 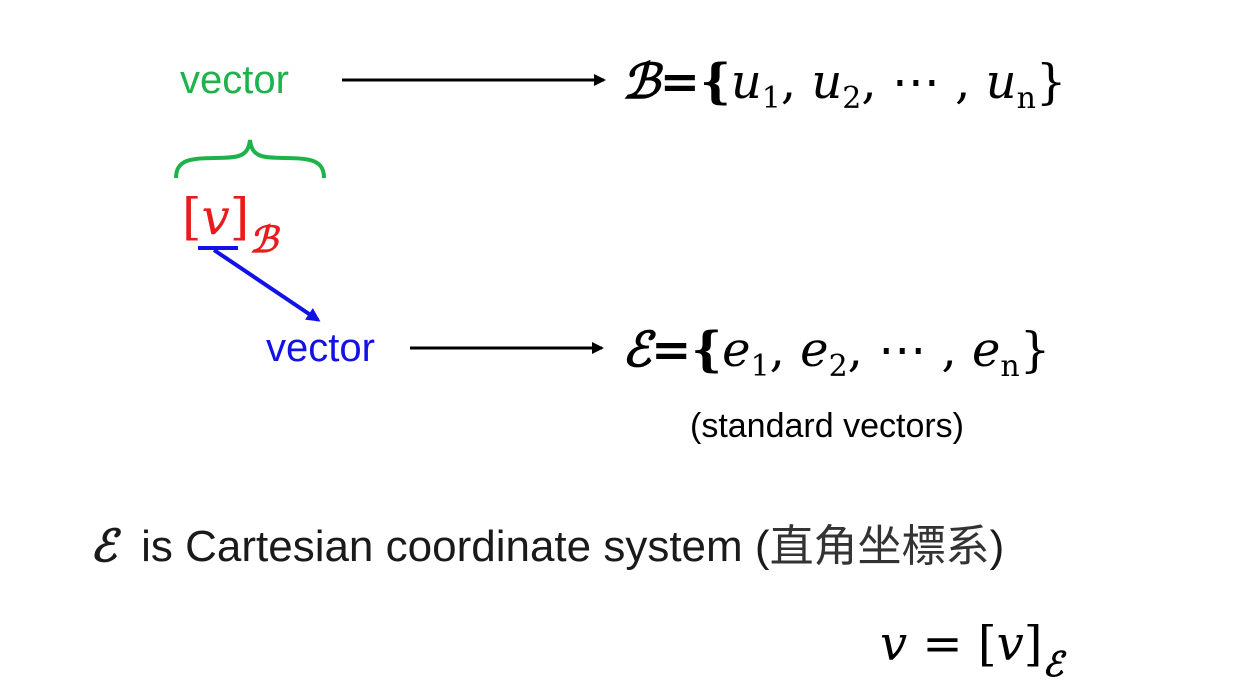 I want to click on basis-E-set: ℰ={e1, e2, ⋯ , en}, so click(x=836, y=353).